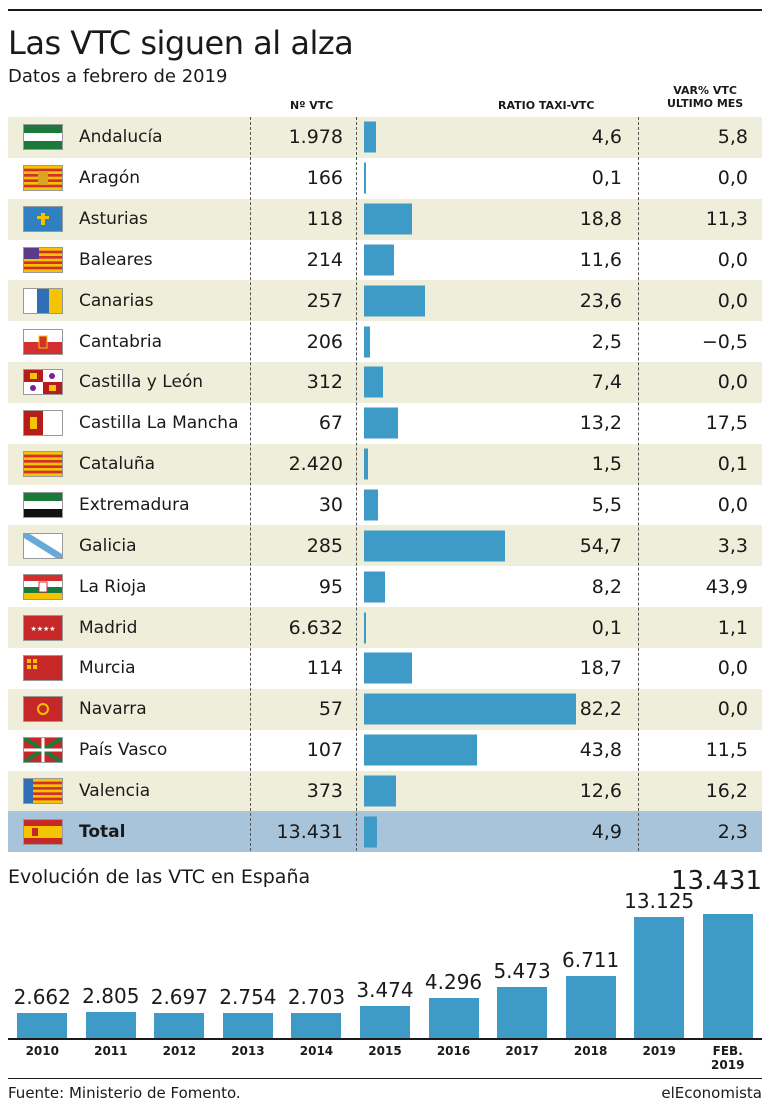  Describe the element at coordinates (522, 971) in the screenshot. I see `evolution-value-label: 5.473` at that location.